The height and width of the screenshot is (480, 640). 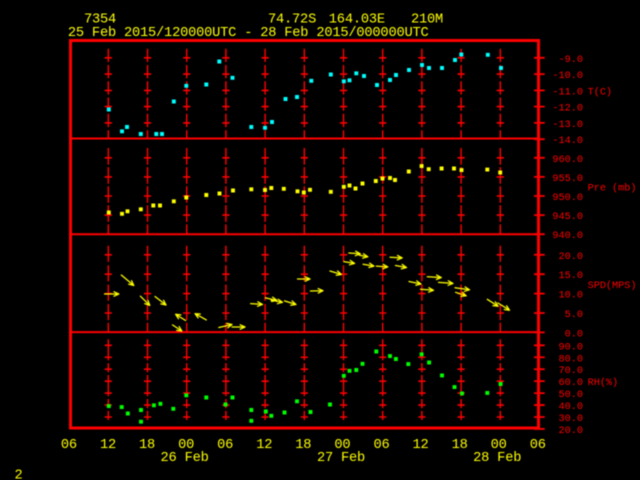 I want to click on svg-text: 50.0, so click(x=571, y=395).